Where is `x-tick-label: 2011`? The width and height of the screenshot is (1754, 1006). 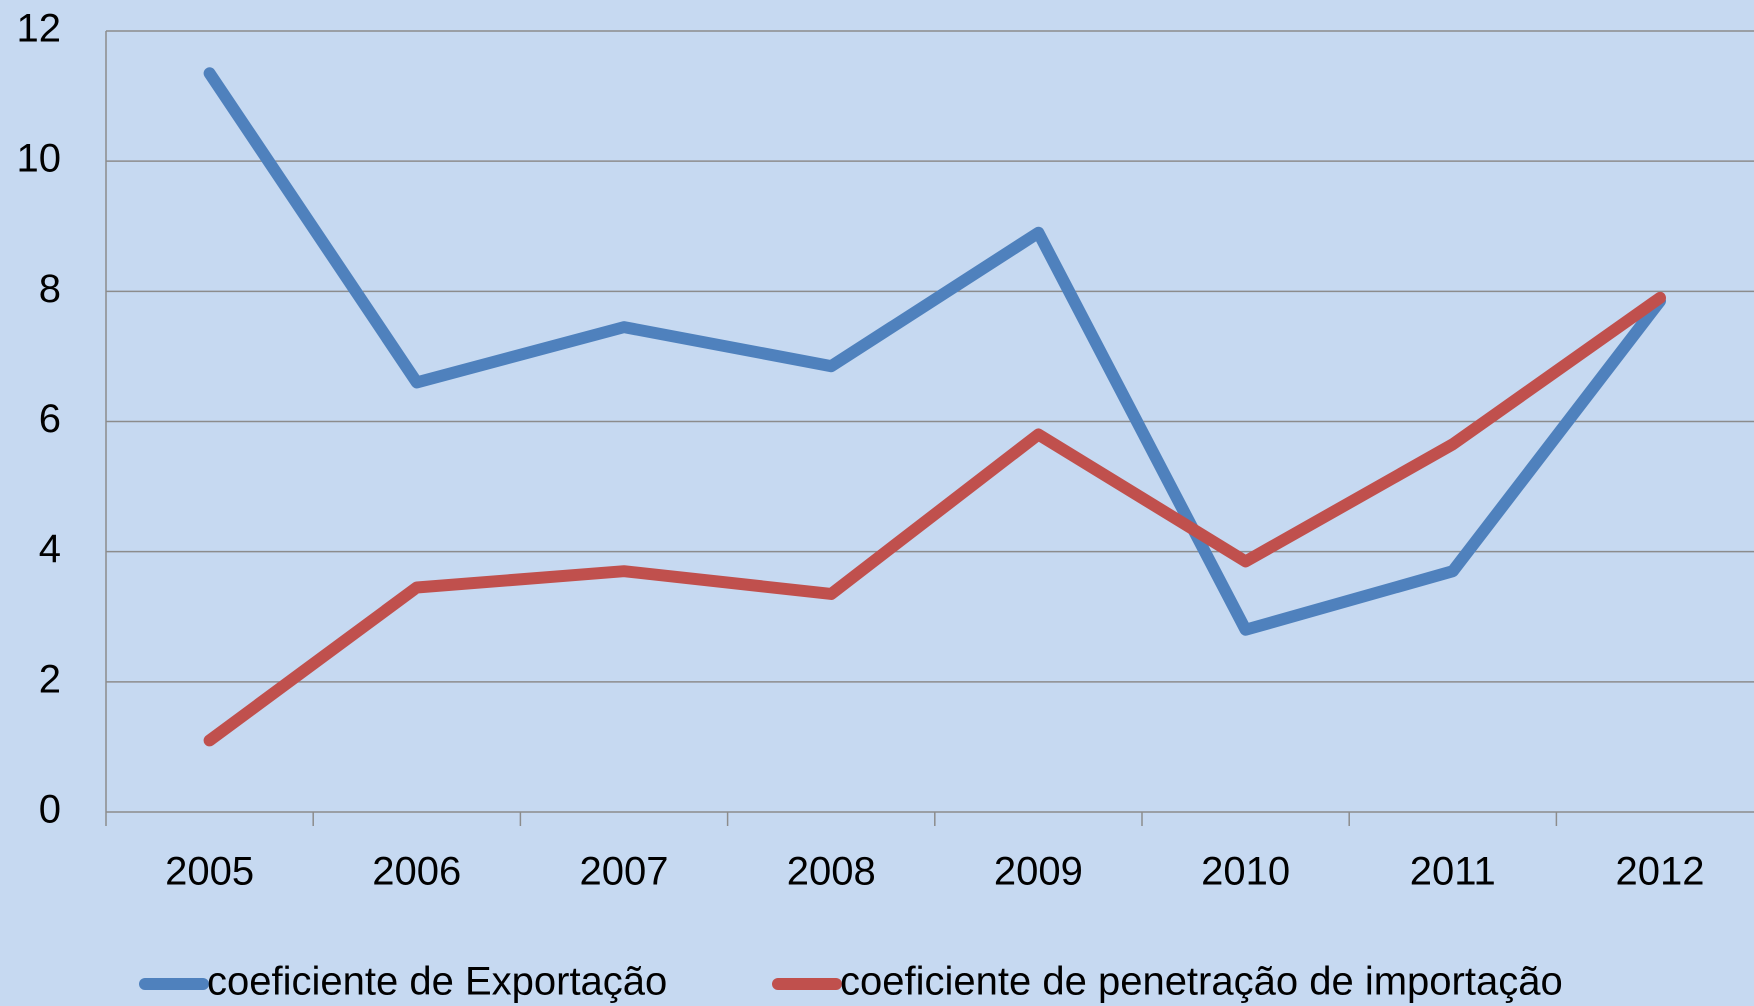
x-tick-label: 2011 is located at coordinates (1453, 872).